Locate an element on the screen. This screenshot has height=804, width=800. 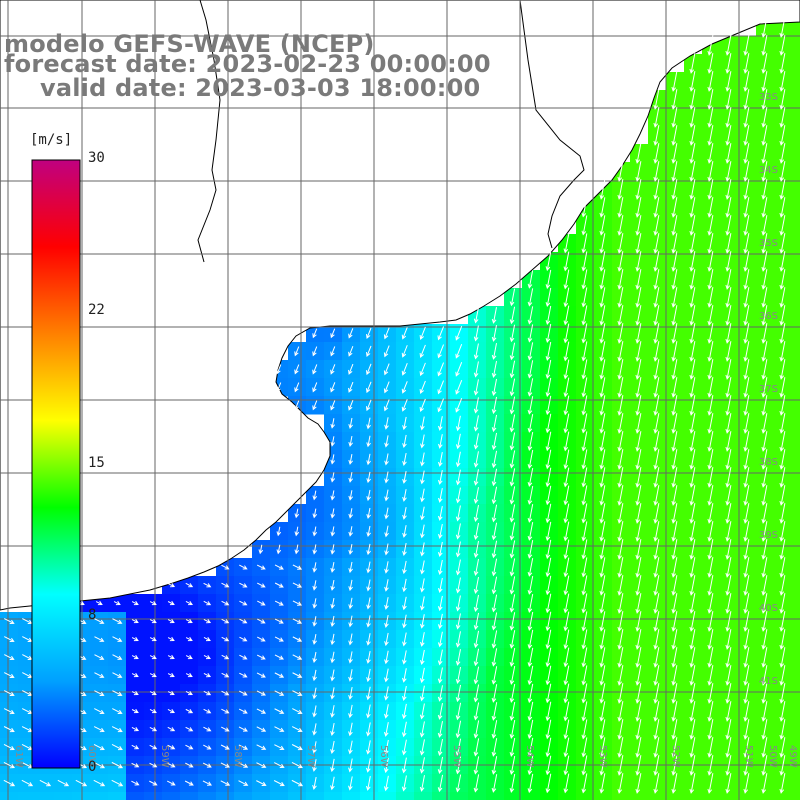
longitude-label: 58W is located at coordinates (237, 756).